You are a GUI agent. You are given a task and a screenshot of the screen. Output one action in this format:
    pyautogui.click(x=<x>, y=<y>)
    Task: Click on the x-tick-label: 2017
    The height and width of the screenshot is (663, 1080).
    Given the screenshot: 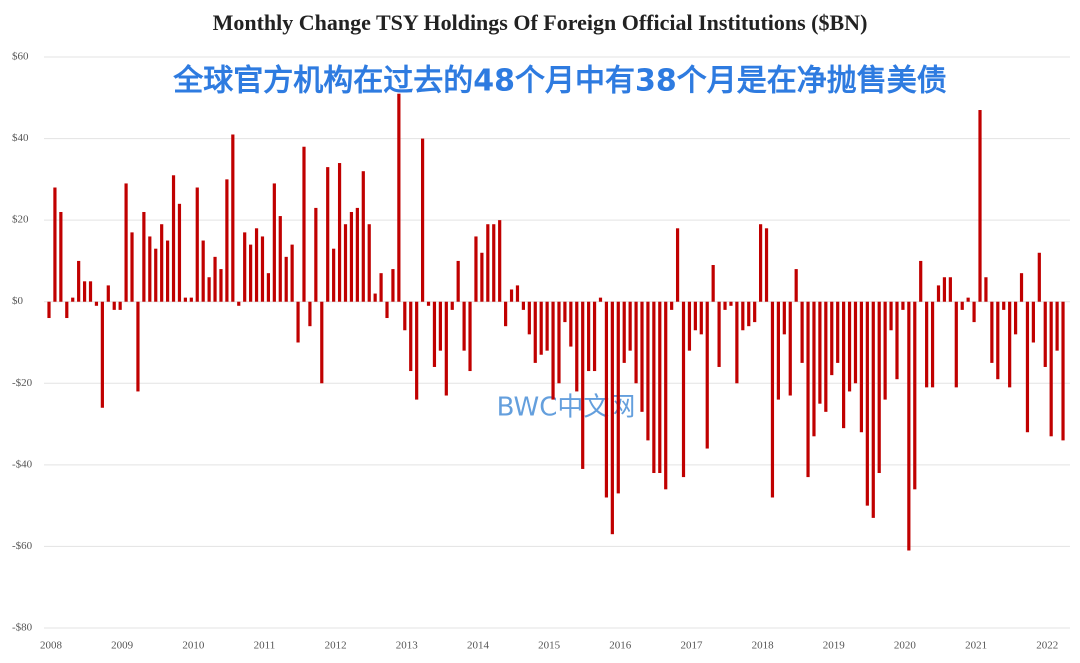 What is the action you would take?
    pyautogui.click(x=691, y=646)
    